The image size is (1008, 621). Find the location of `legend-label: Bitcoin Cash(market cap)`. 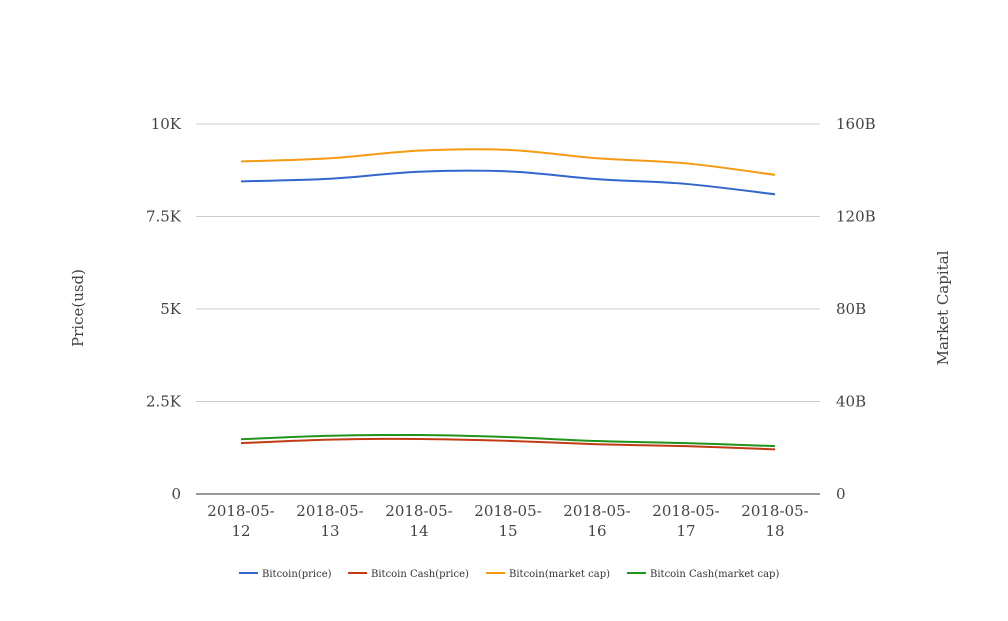

legend-label: Bitcoin Cash(market cap) is located at coordinates (714, 574).